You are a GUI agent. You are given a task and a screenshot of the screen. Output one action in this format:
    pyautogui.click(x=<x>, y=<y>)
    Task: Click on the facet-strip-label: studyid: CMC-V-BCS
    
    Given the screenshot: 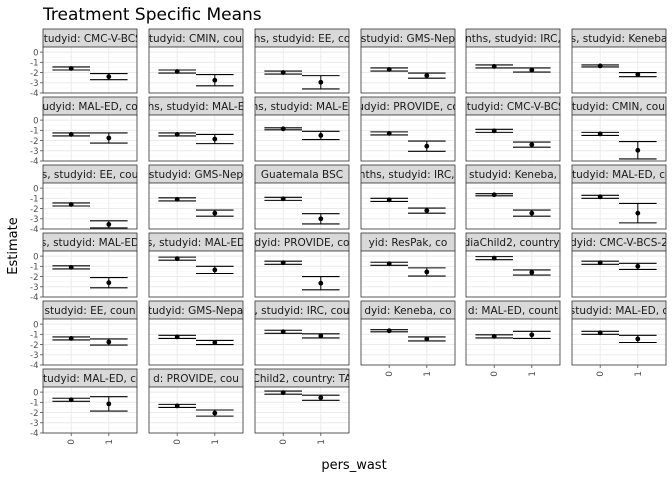 What is the action you would take?
    pyautogui.click(x=90, y=39)
    